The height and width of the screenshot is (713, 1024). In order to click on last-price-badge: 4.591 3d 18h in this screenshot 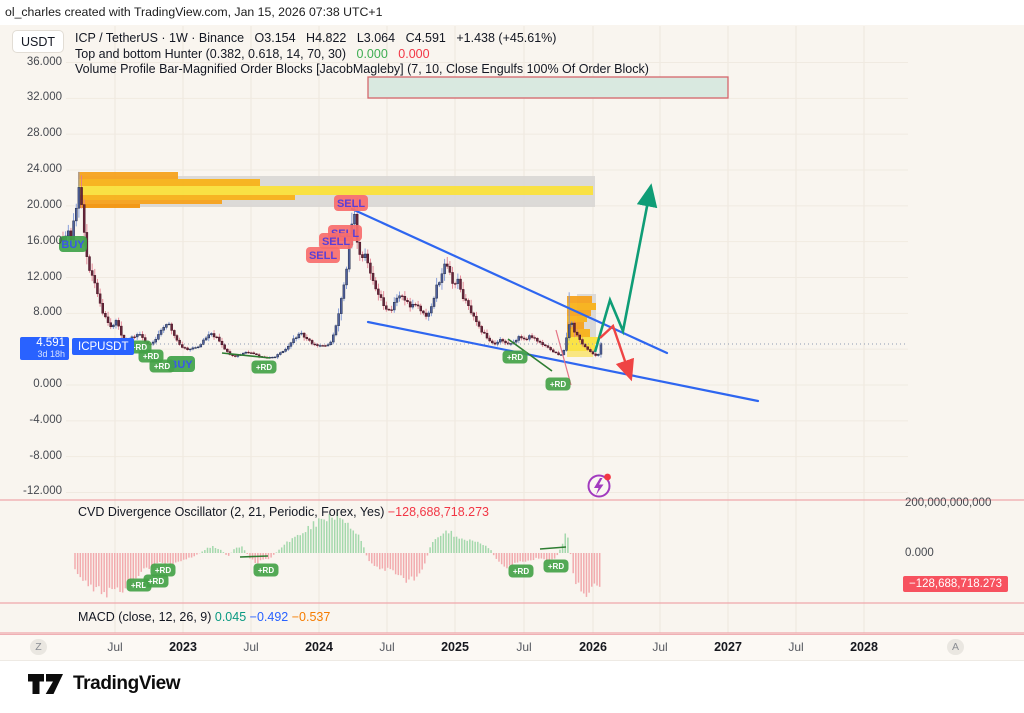, I will do `click(44, 348)`.